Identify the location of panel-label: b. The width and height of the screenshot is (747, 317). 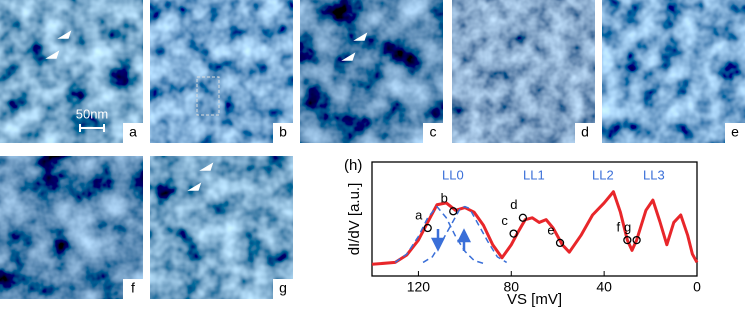
(283, 132).